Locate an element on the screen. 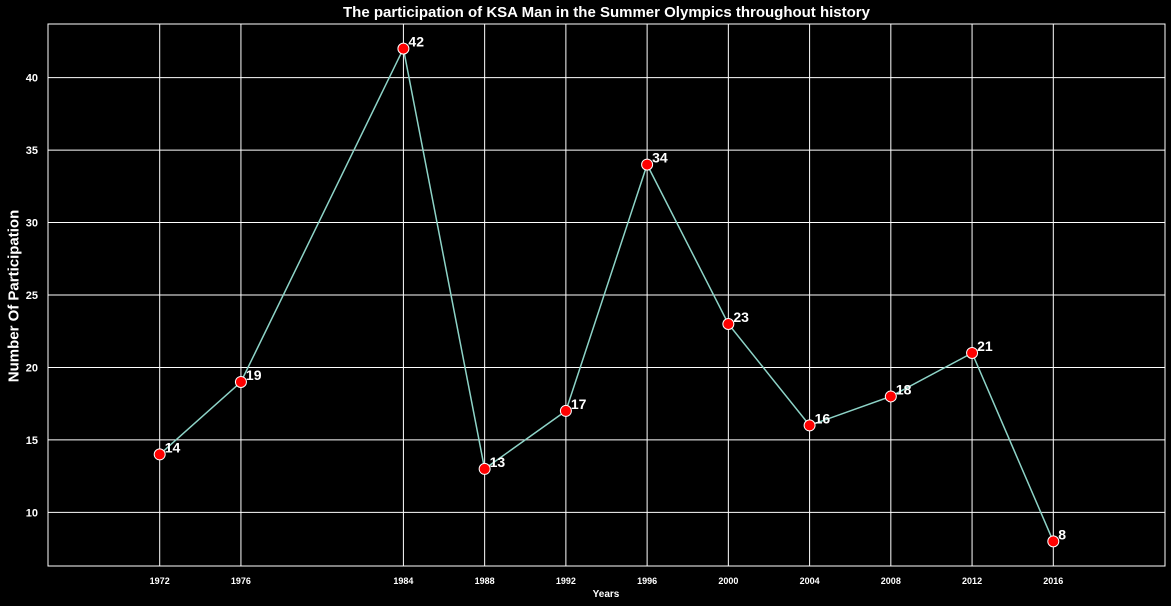 This screenshot has height=606, width=1171. data-label: 19 is located at coordinates (254, 375).